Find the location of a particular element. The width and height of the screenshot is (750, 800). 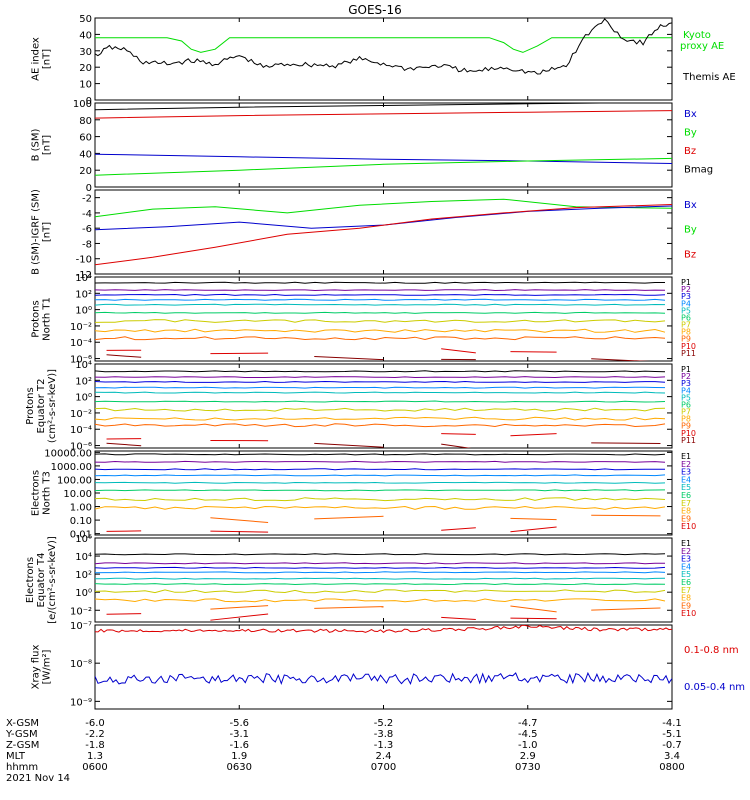

y-tick-label: -6 is located at coordinates (87, 229).